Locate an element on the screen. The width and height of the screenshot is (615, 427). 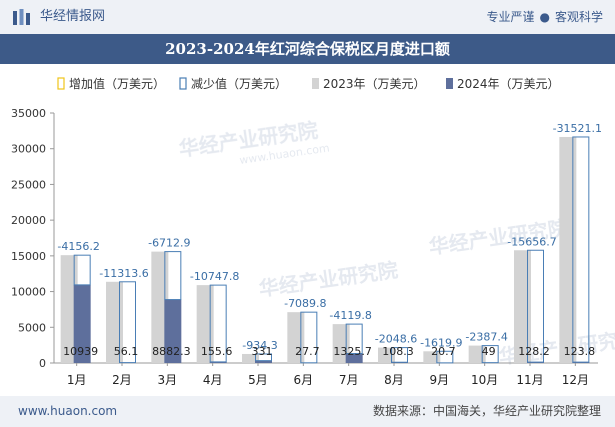
x-tick-label: 10月 is located at coordinates (484, 380).